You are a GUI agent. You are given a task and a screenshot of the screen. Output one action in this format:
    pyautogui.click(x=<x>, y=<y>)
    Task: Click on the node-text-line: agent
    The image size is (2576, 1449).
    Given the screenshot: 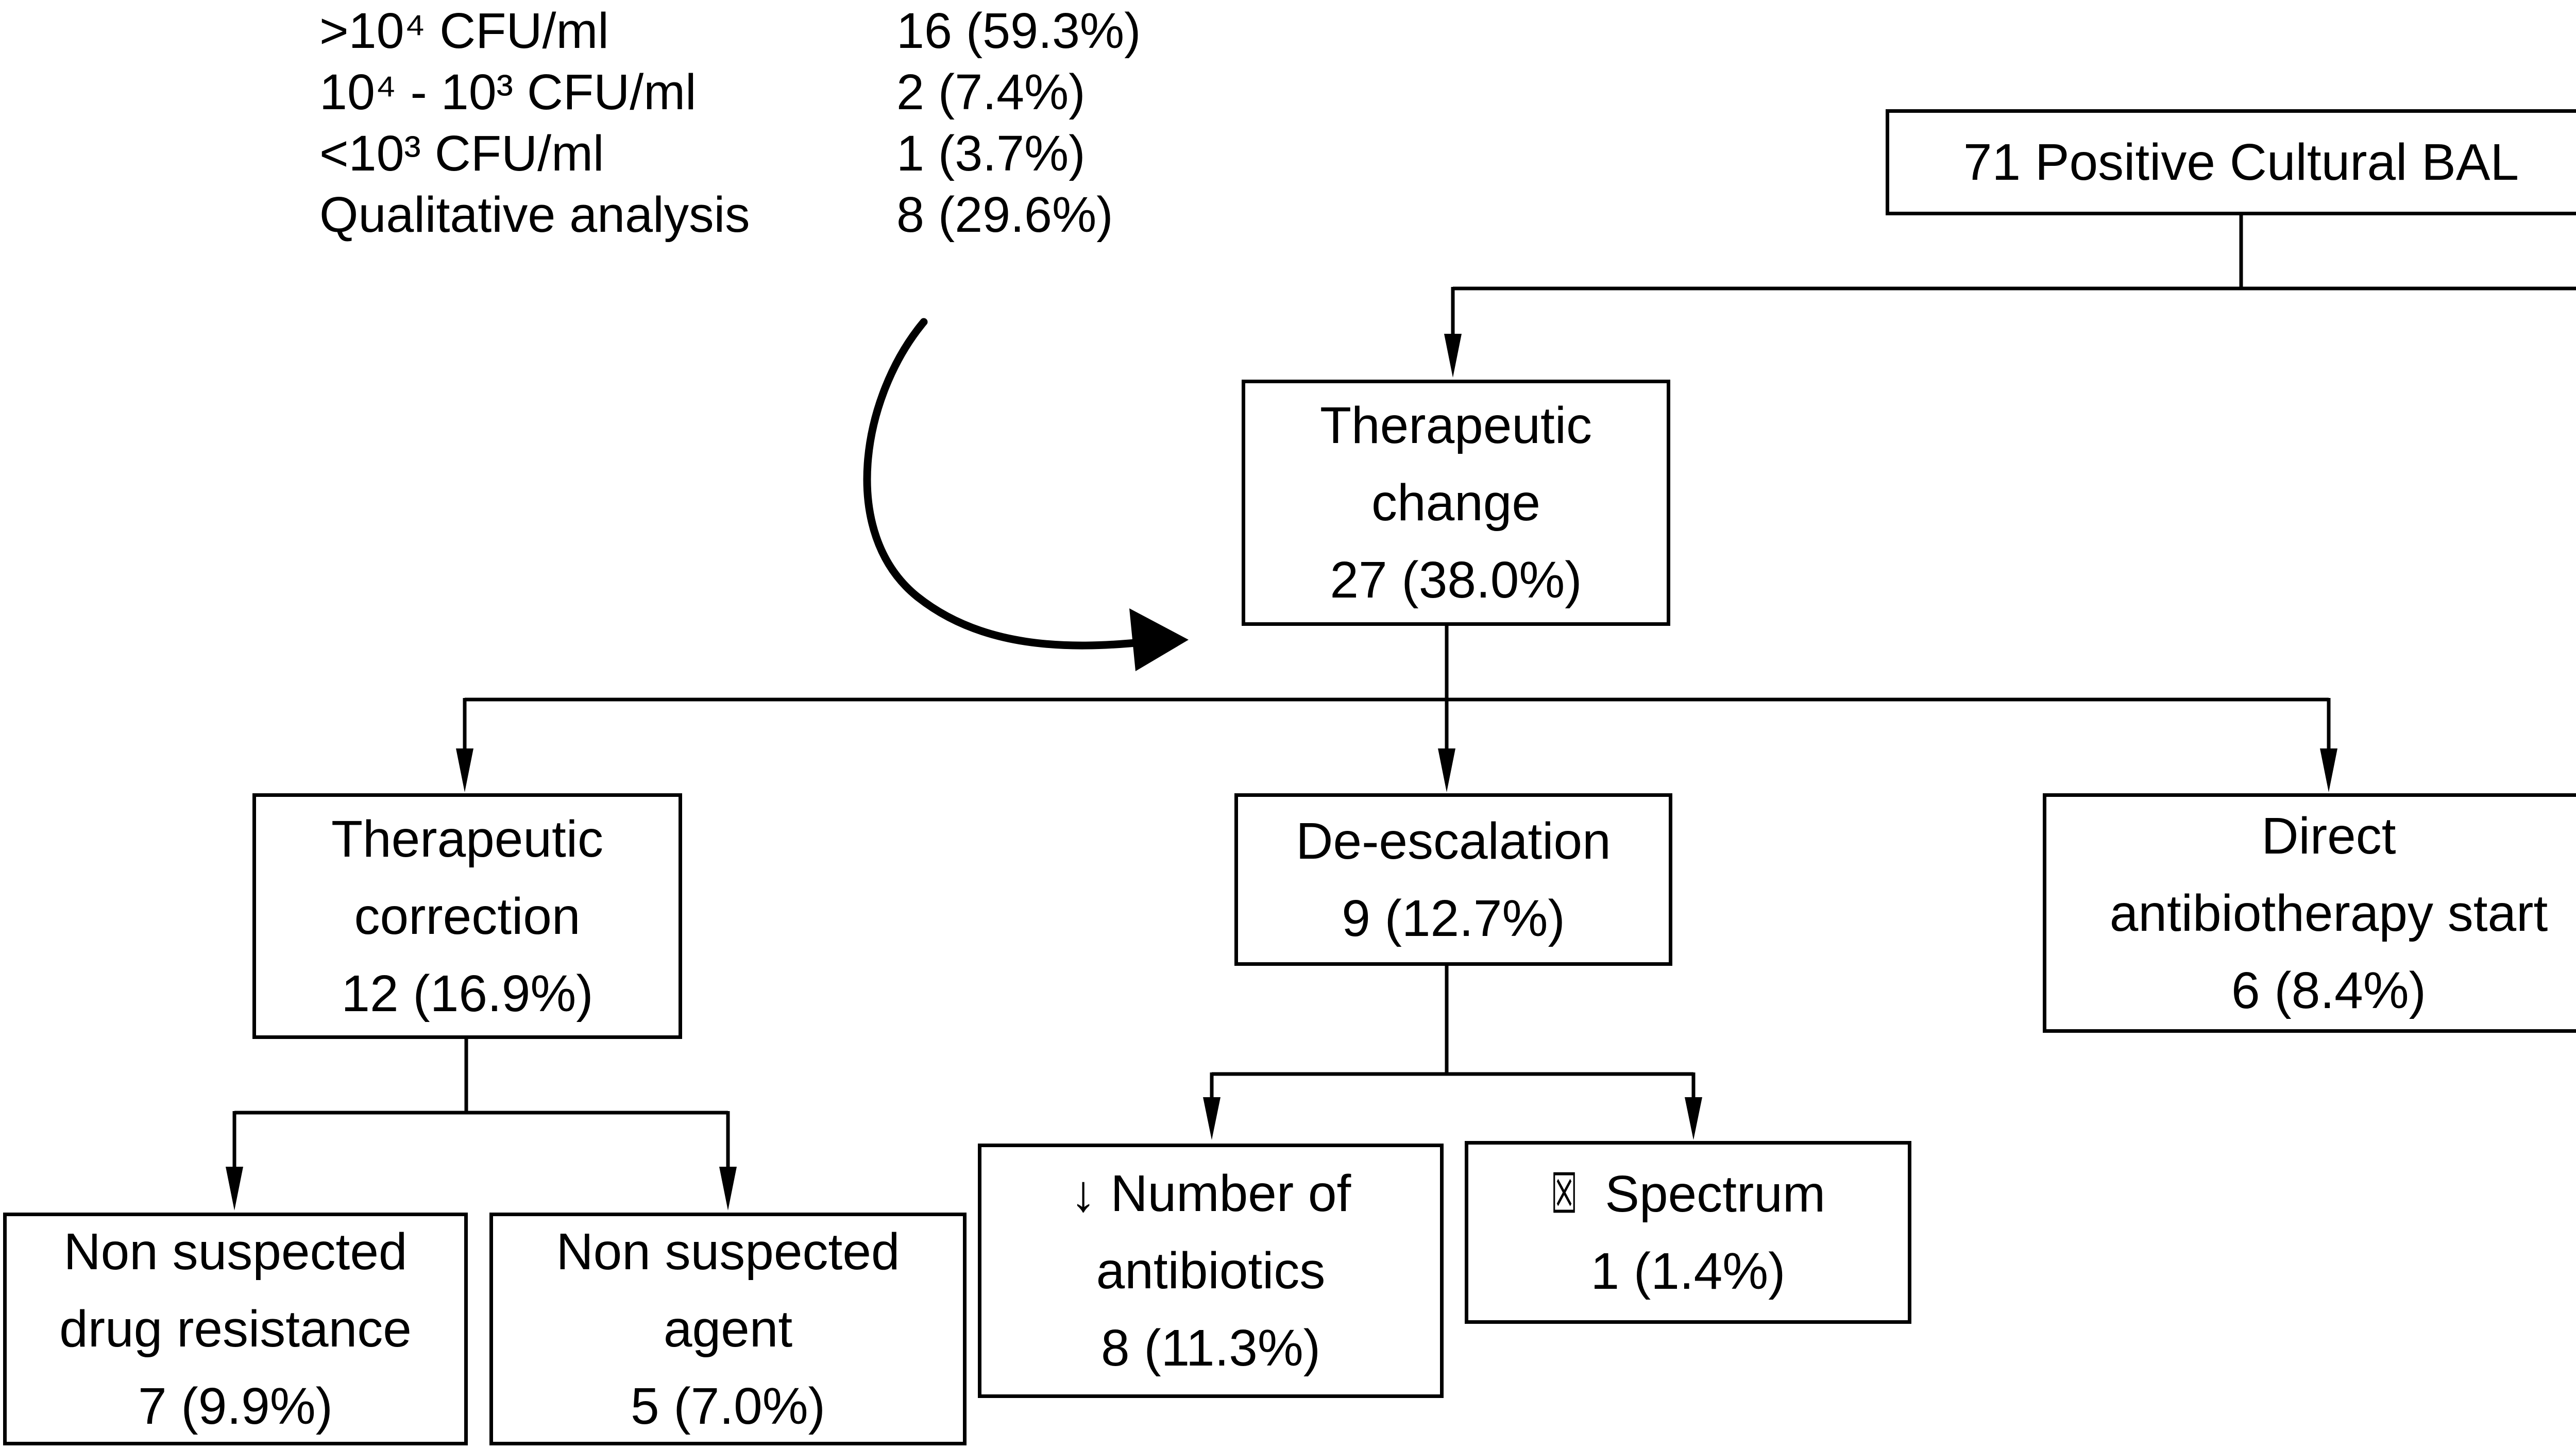 What is the action you would take?
    pyautogui.click(x=728, y=1329)
    